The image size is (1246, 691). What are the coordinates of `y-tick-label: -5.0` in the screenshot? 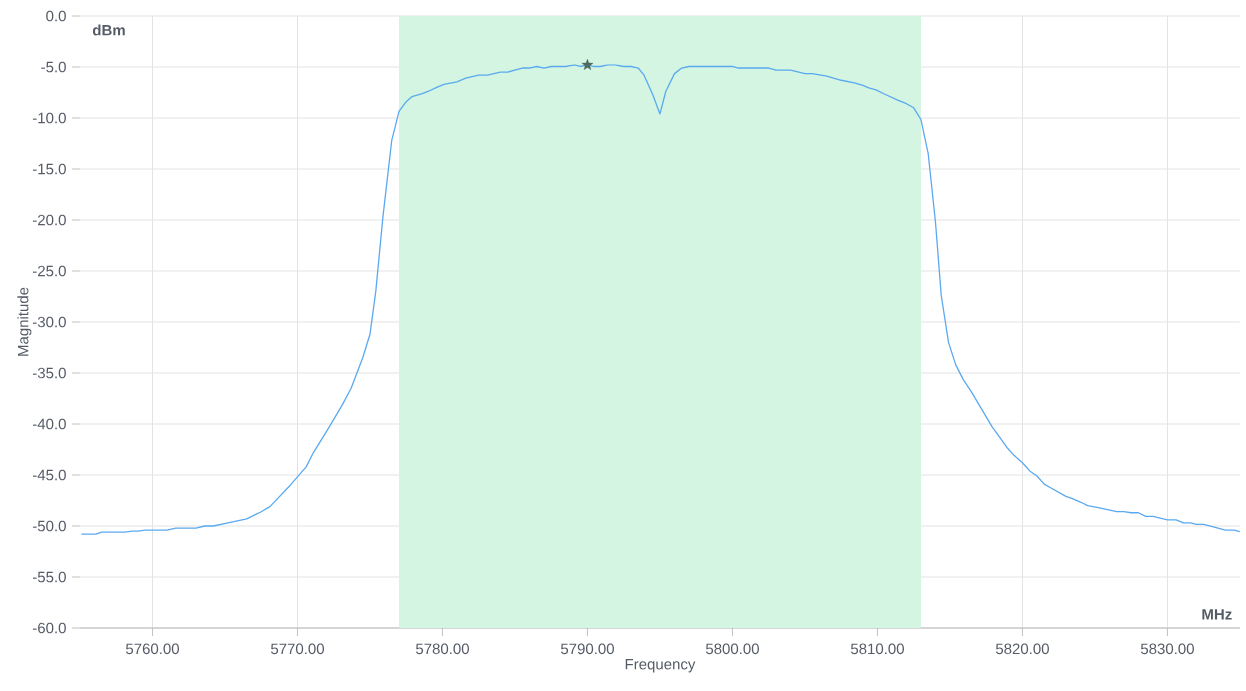 It's located at (53, 67).